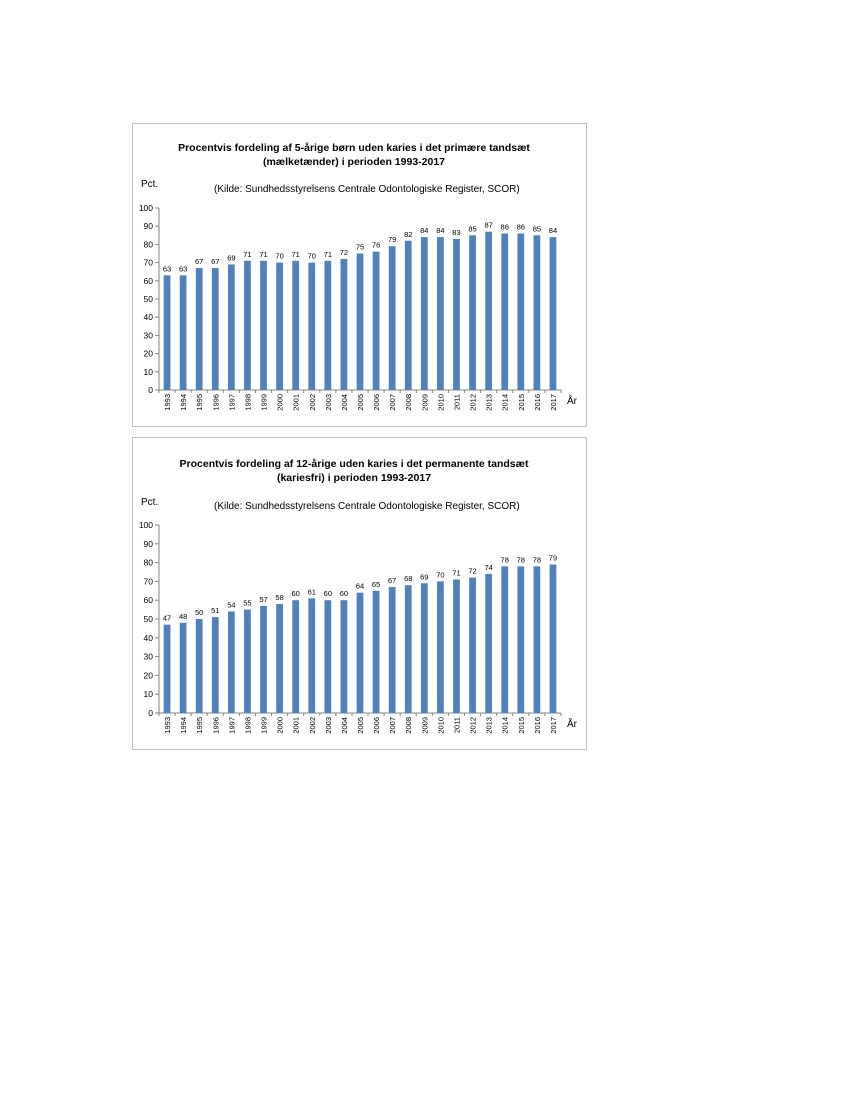  I want to click on x-tick-label: 2001, so click(296, 725).